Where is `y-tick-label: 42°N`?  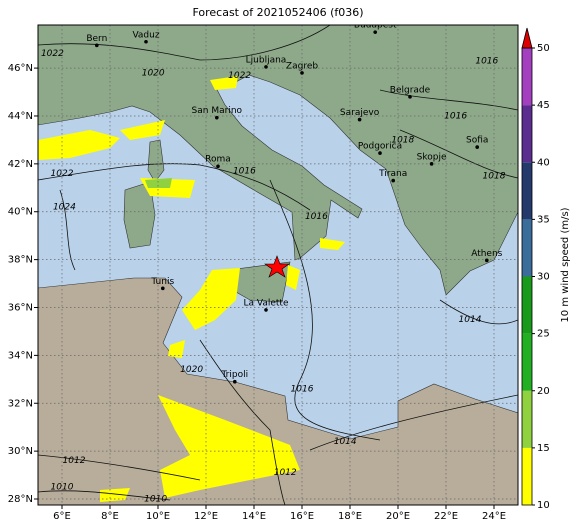
y-tick-label: 42°N is located at coordinates (20, 164).